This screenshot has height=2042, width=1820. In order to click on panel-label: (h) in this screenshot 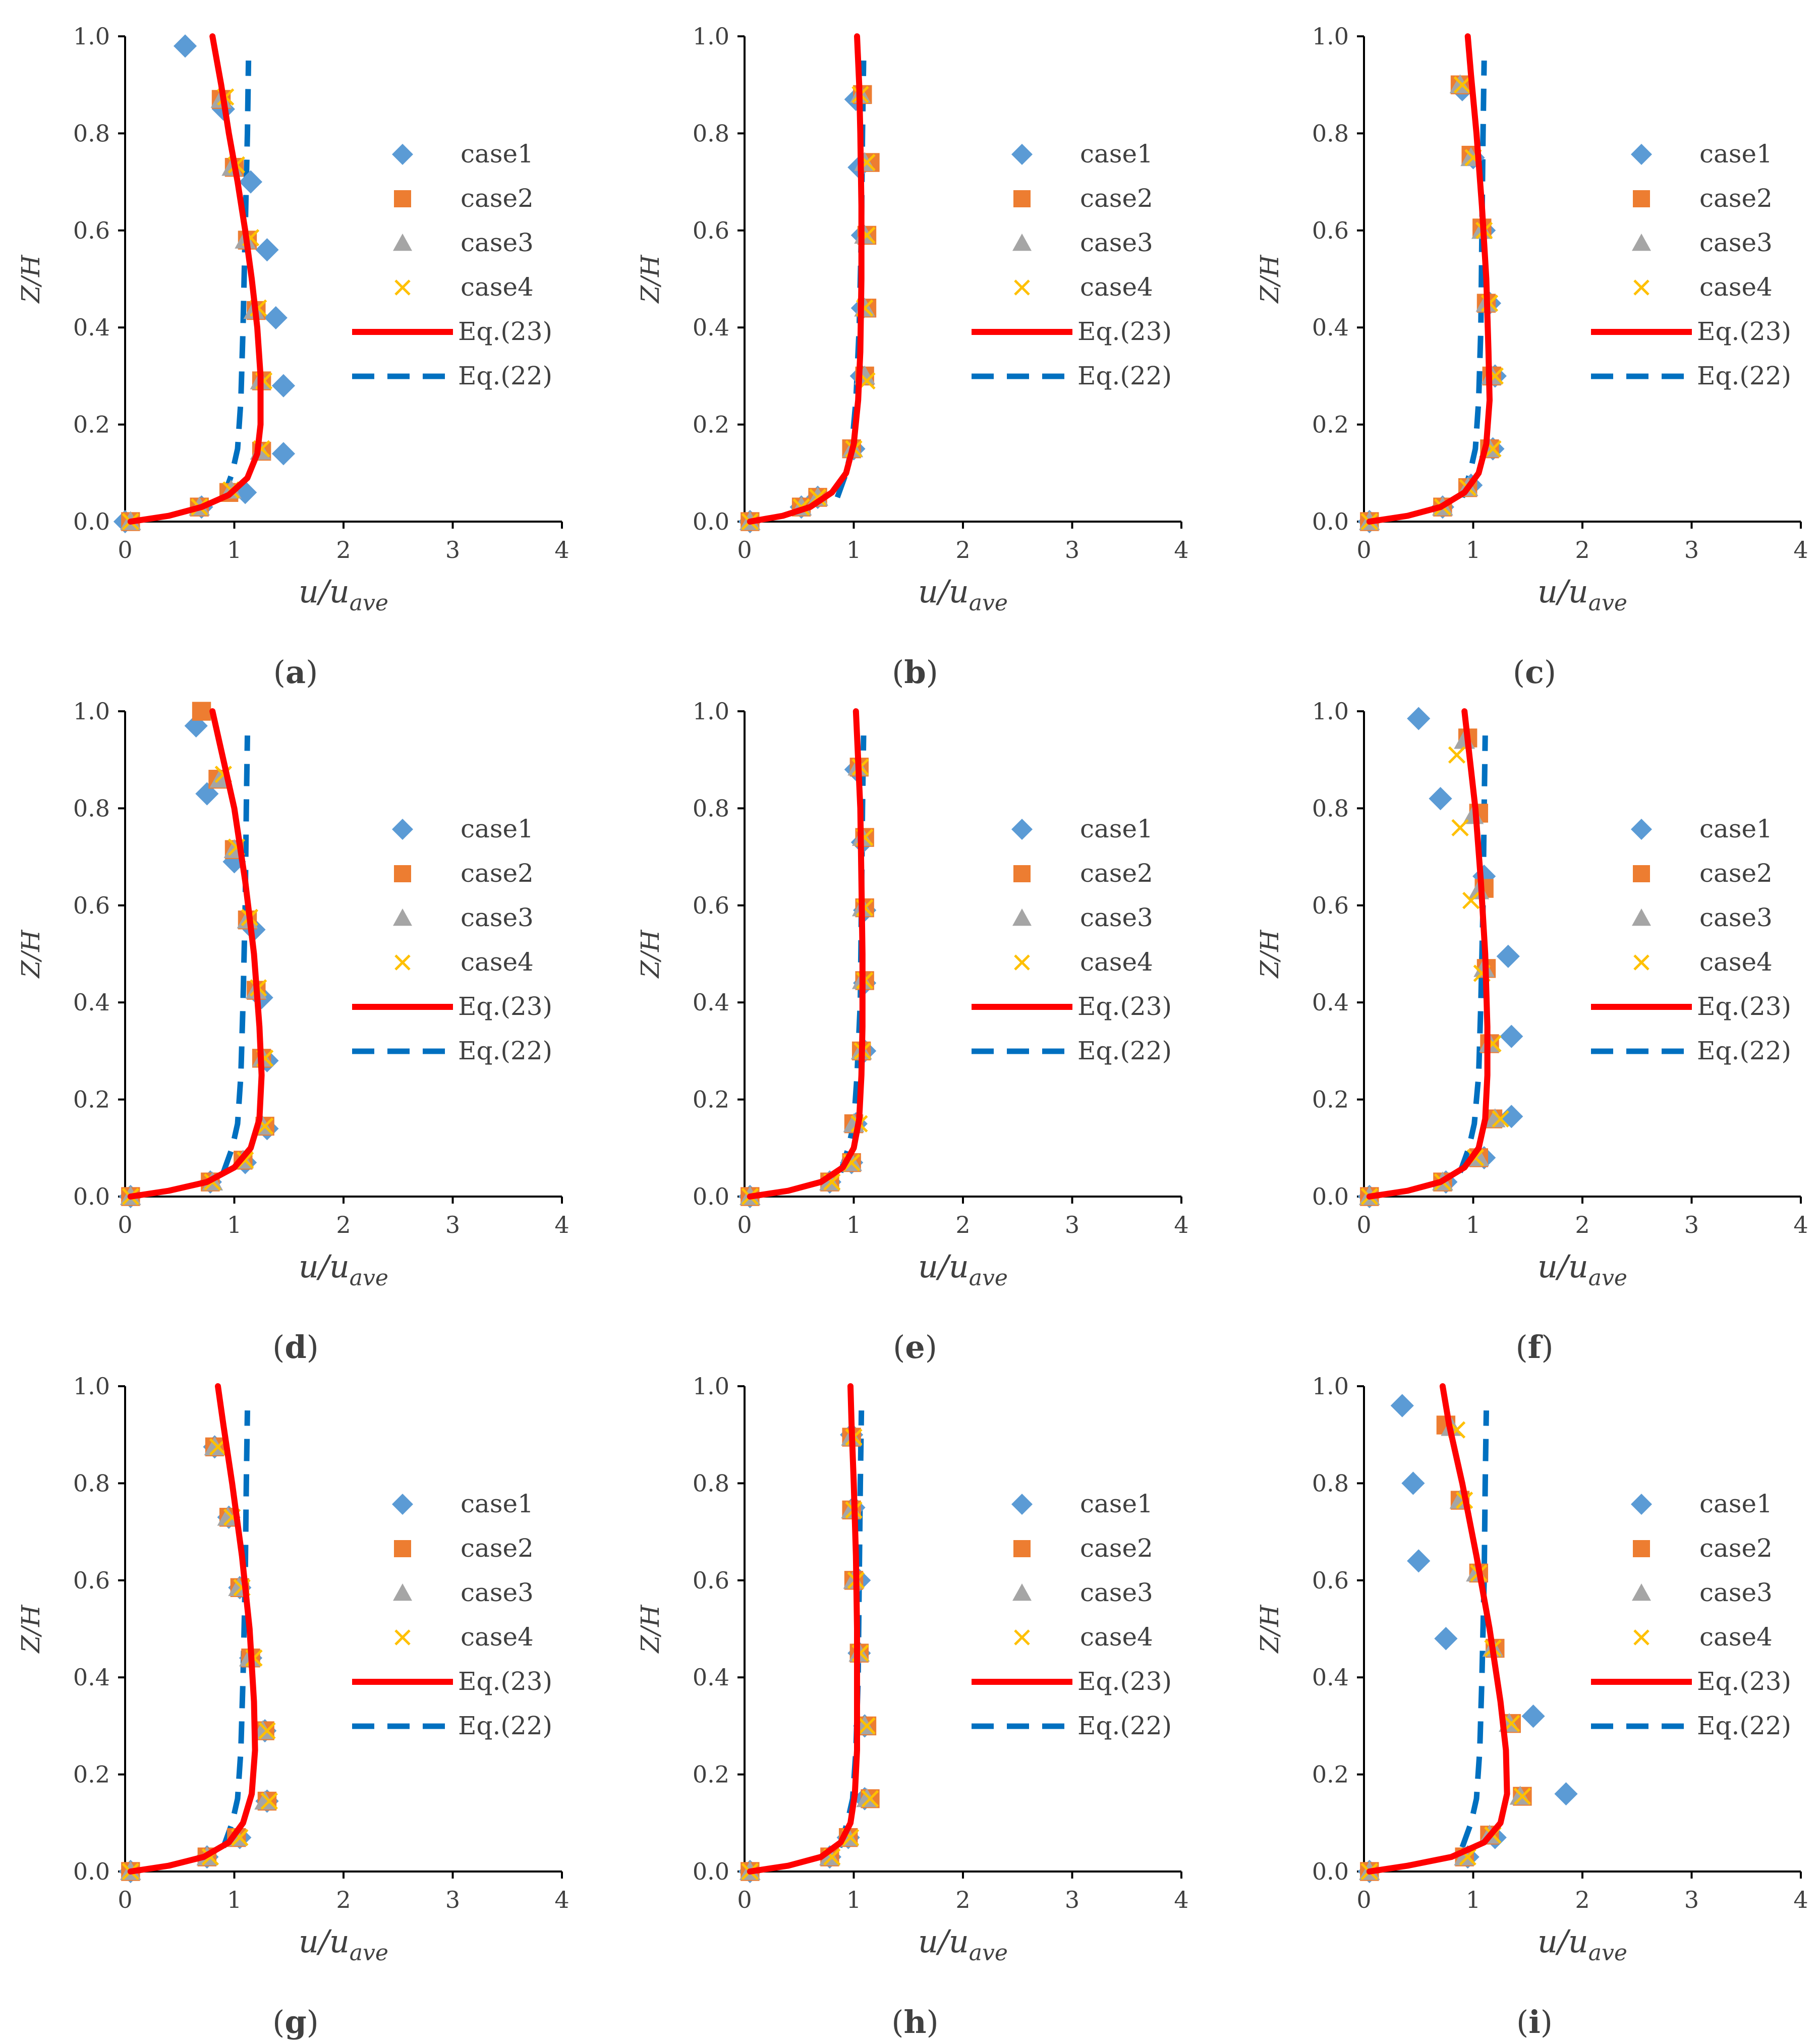, I will do `click(914, 2022)`.